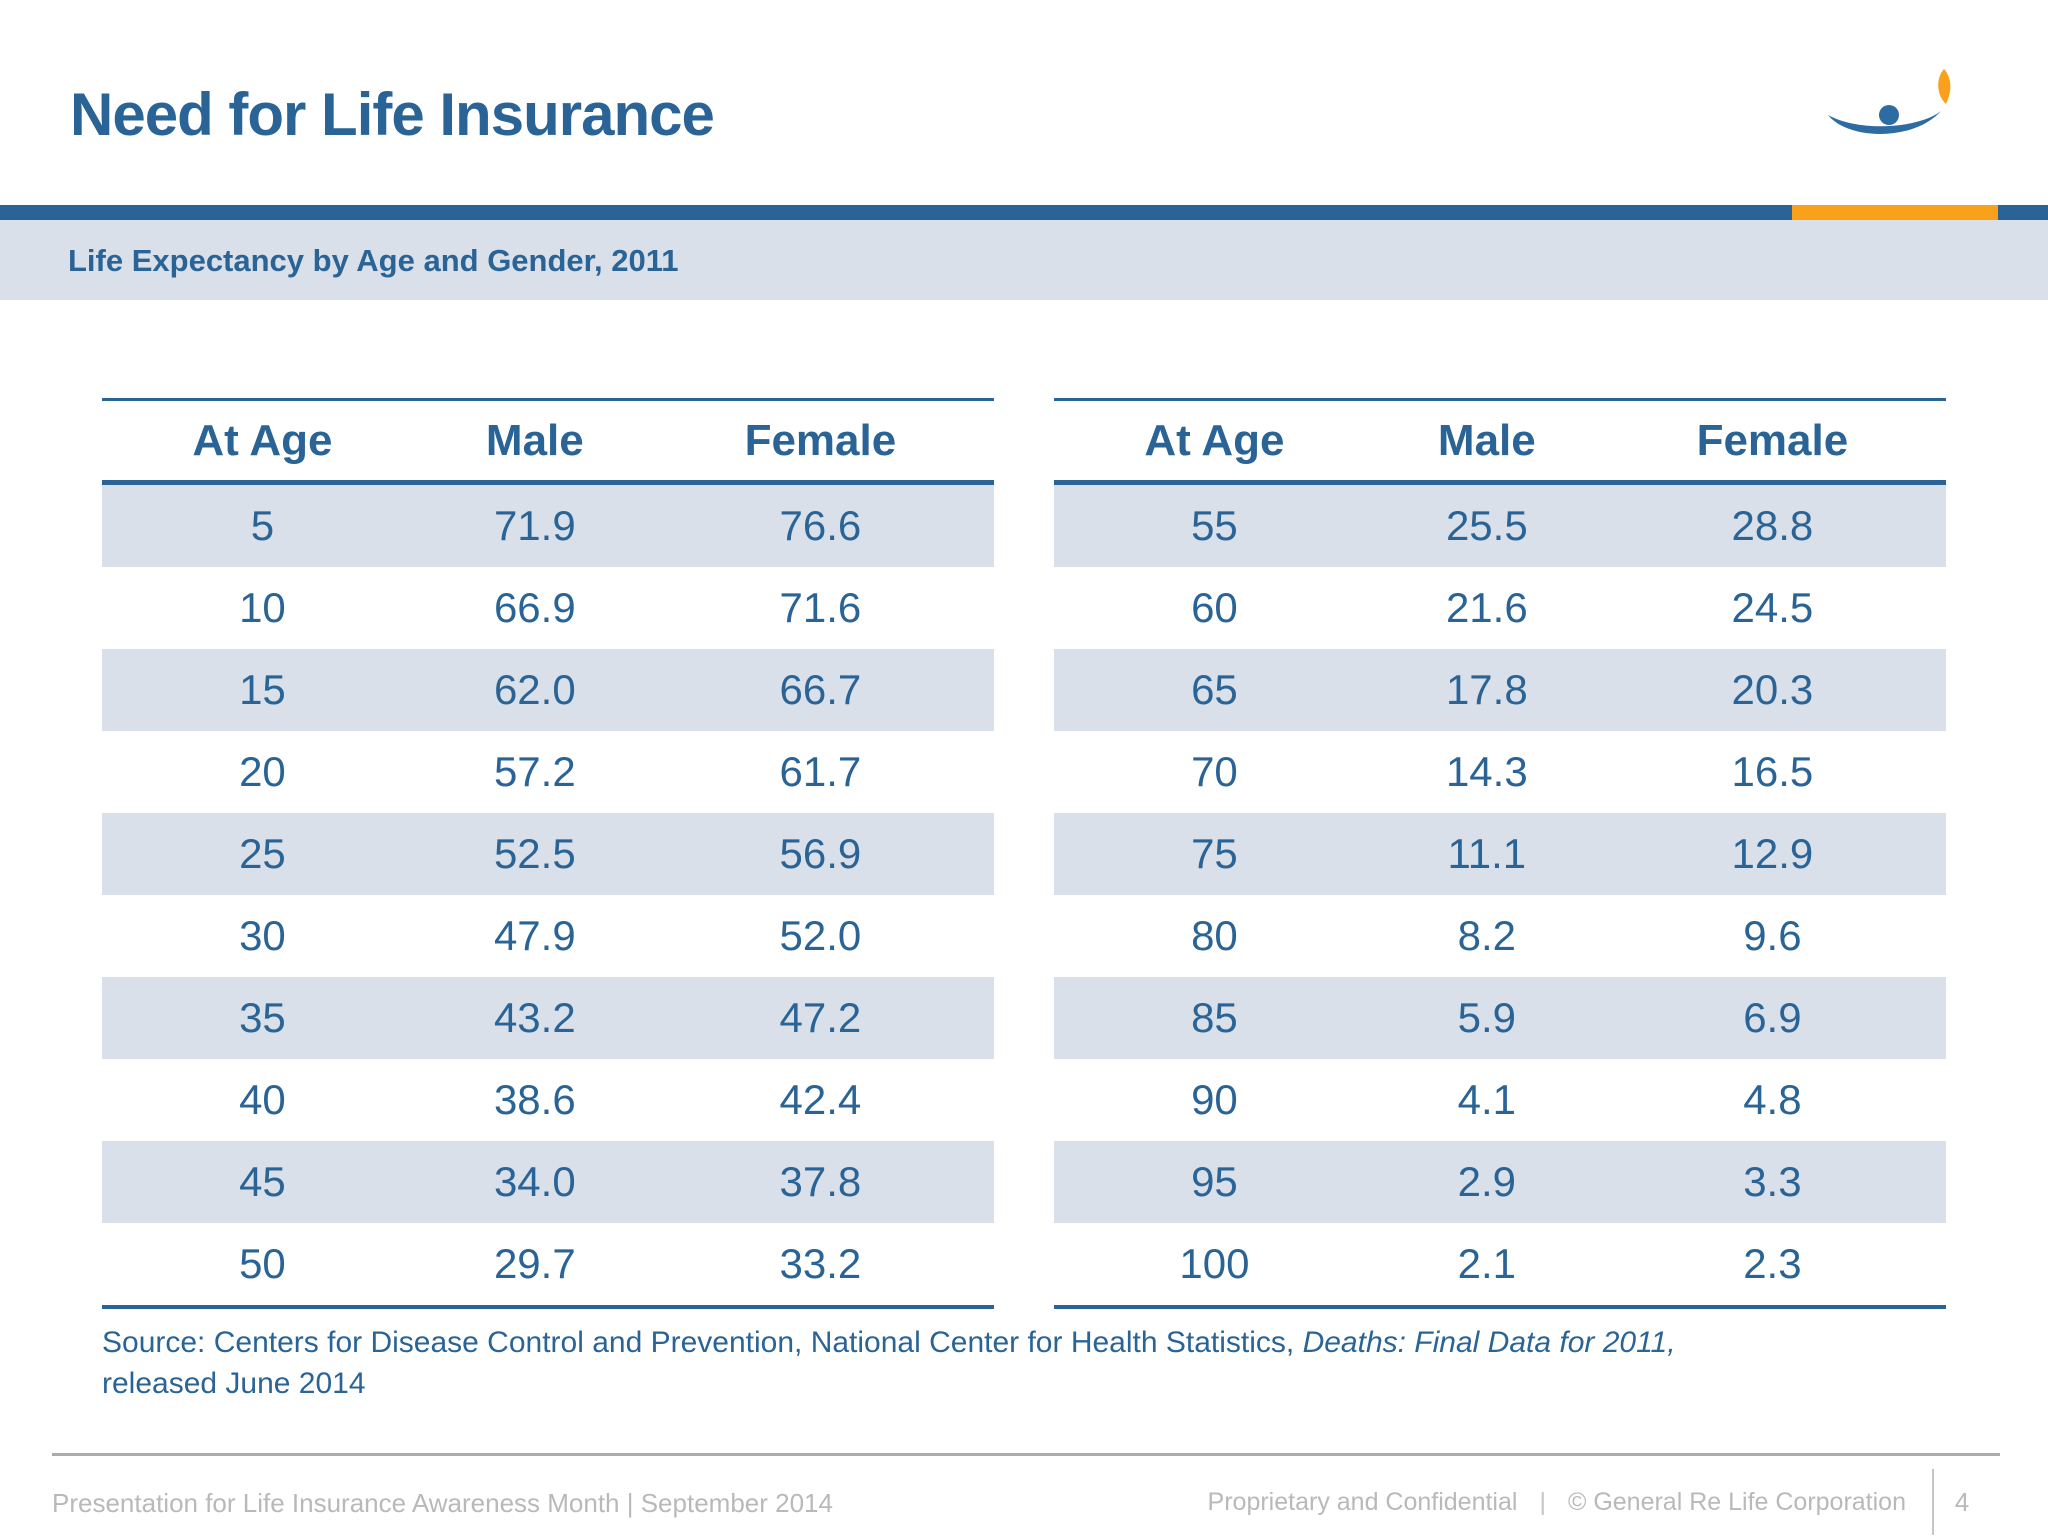 This screenshot has height=1536, width=2048. What do you see at coordinates (1024, 260) in the screenshot?
I see `subtitle-band: Life Expectancy by Age and Gender, 2011` at bounding box center [1024, 260].